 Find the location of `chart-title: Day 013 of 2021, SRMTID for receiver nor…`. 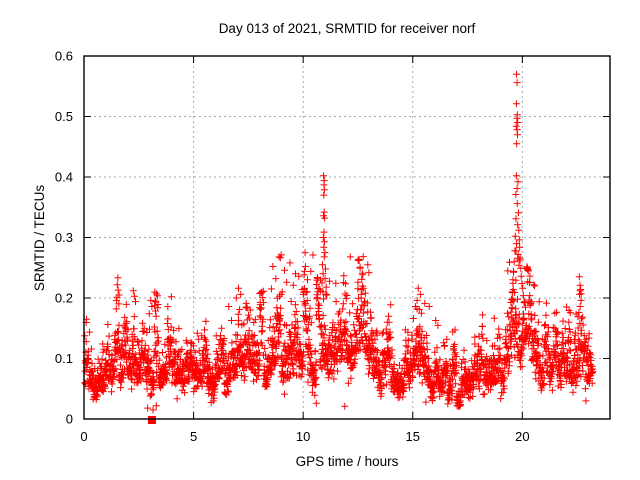

chart-title: Day 013 of 2021, SRMTID for receiver nor… is located at coordinates (347, 28).